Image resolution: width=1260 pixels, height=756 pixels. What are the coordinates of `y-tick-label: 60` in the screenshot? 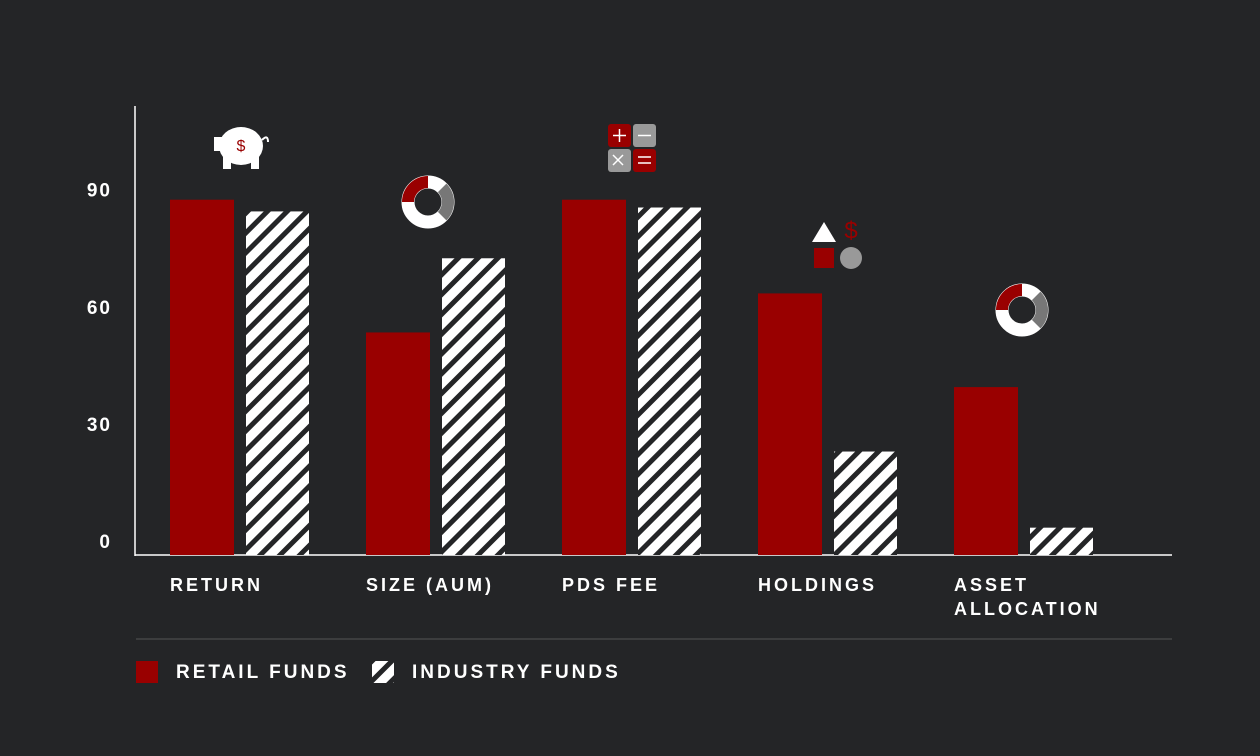 It's located at (99, 308).